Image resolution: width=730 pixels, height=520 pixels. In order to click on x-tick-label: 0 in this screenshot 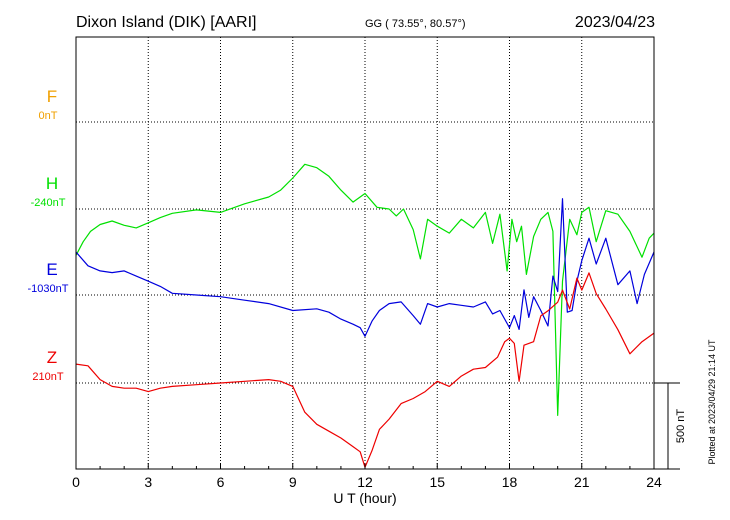, I will do `click(76, 482)`.